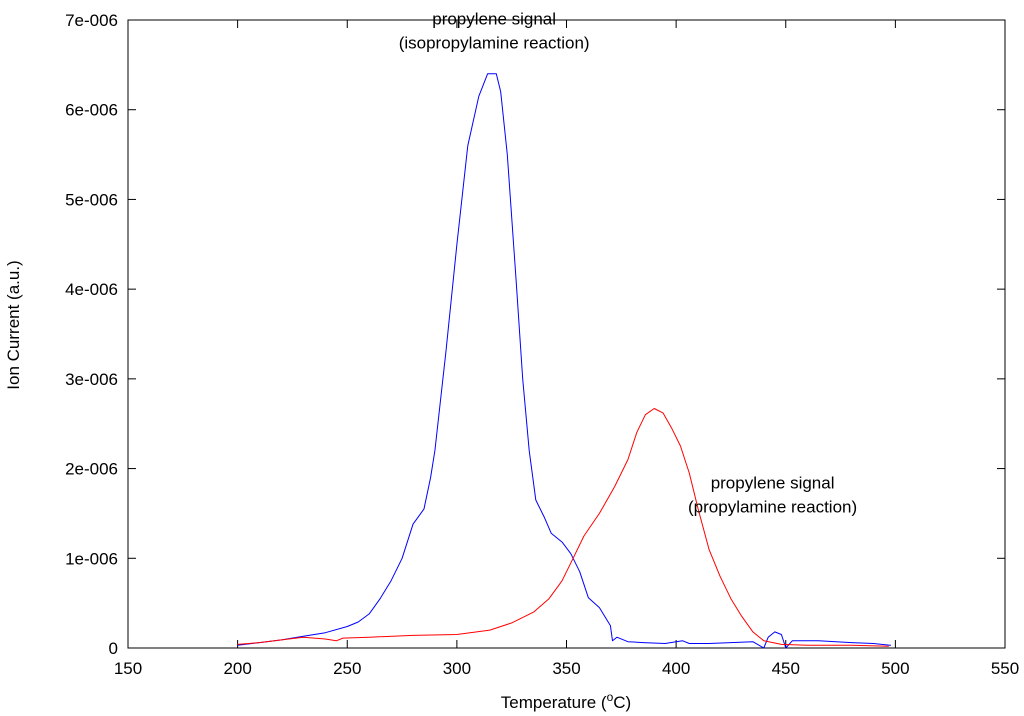 This screenshot has width=1024, height=716. I want to click on x-tick-label: 550, so click(1005, 668).